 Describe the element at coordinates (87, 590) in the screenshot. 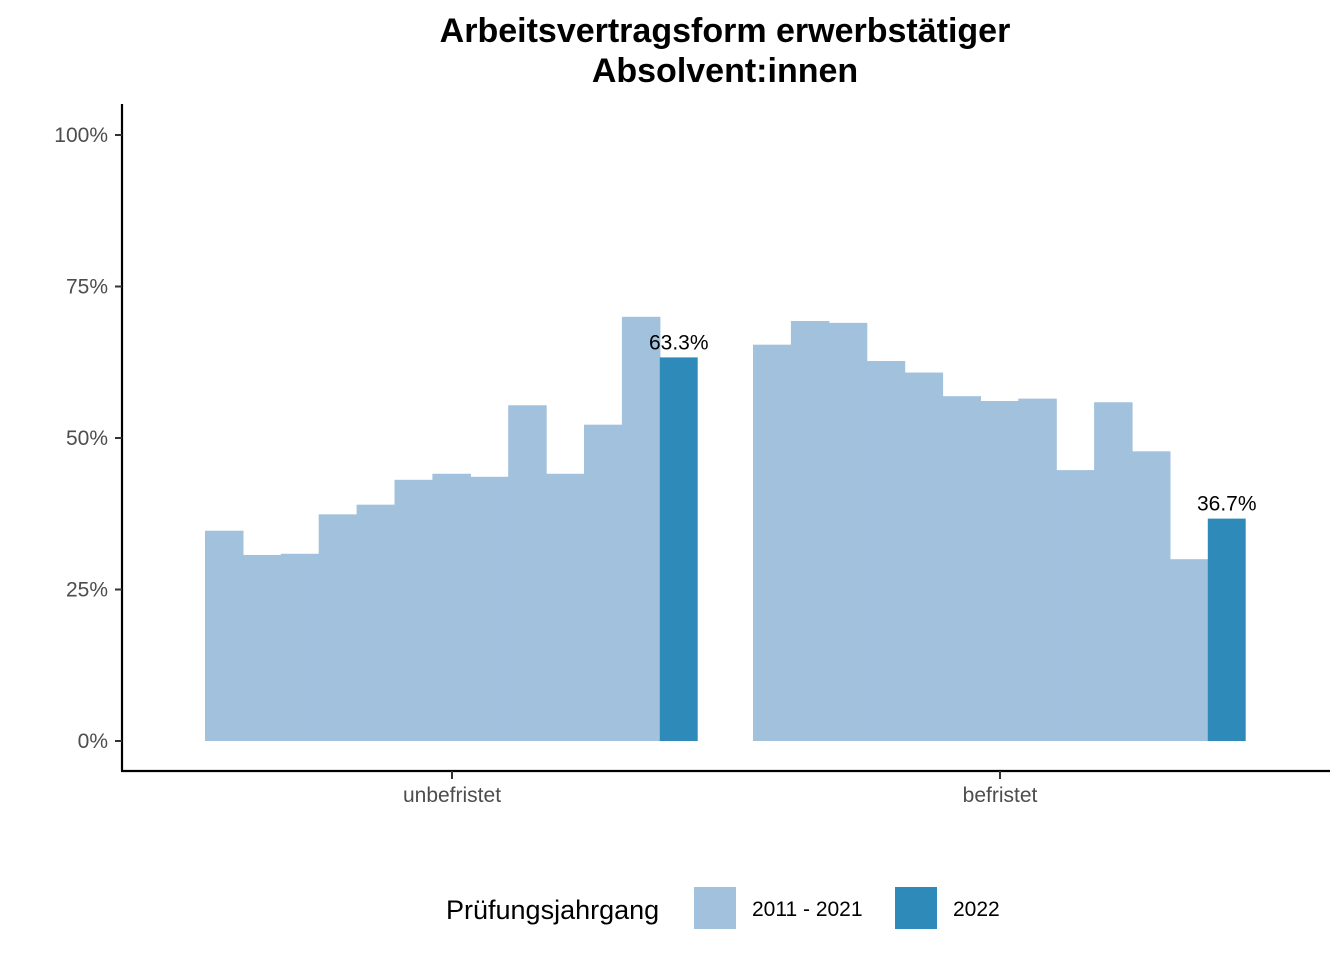

I see `y-tick-label: 25%` at that location.